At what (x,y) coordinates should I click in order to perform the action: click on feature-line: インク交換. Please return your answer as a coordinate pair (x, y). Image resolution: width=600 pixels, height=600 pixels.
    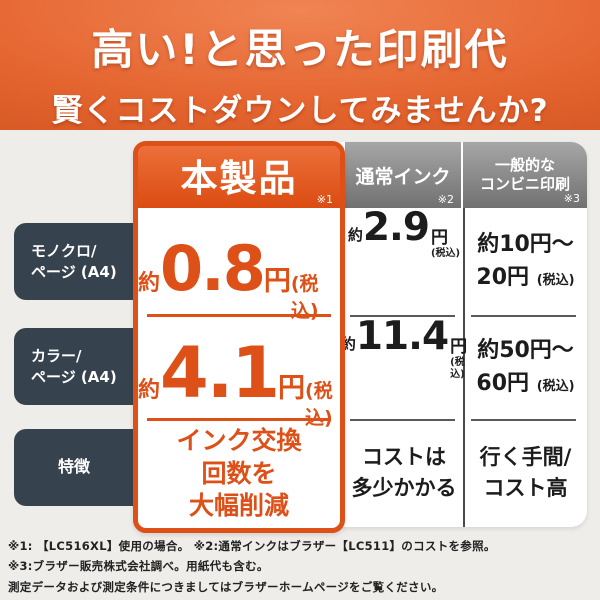
    Looking at the image, I should click on (239, 441).